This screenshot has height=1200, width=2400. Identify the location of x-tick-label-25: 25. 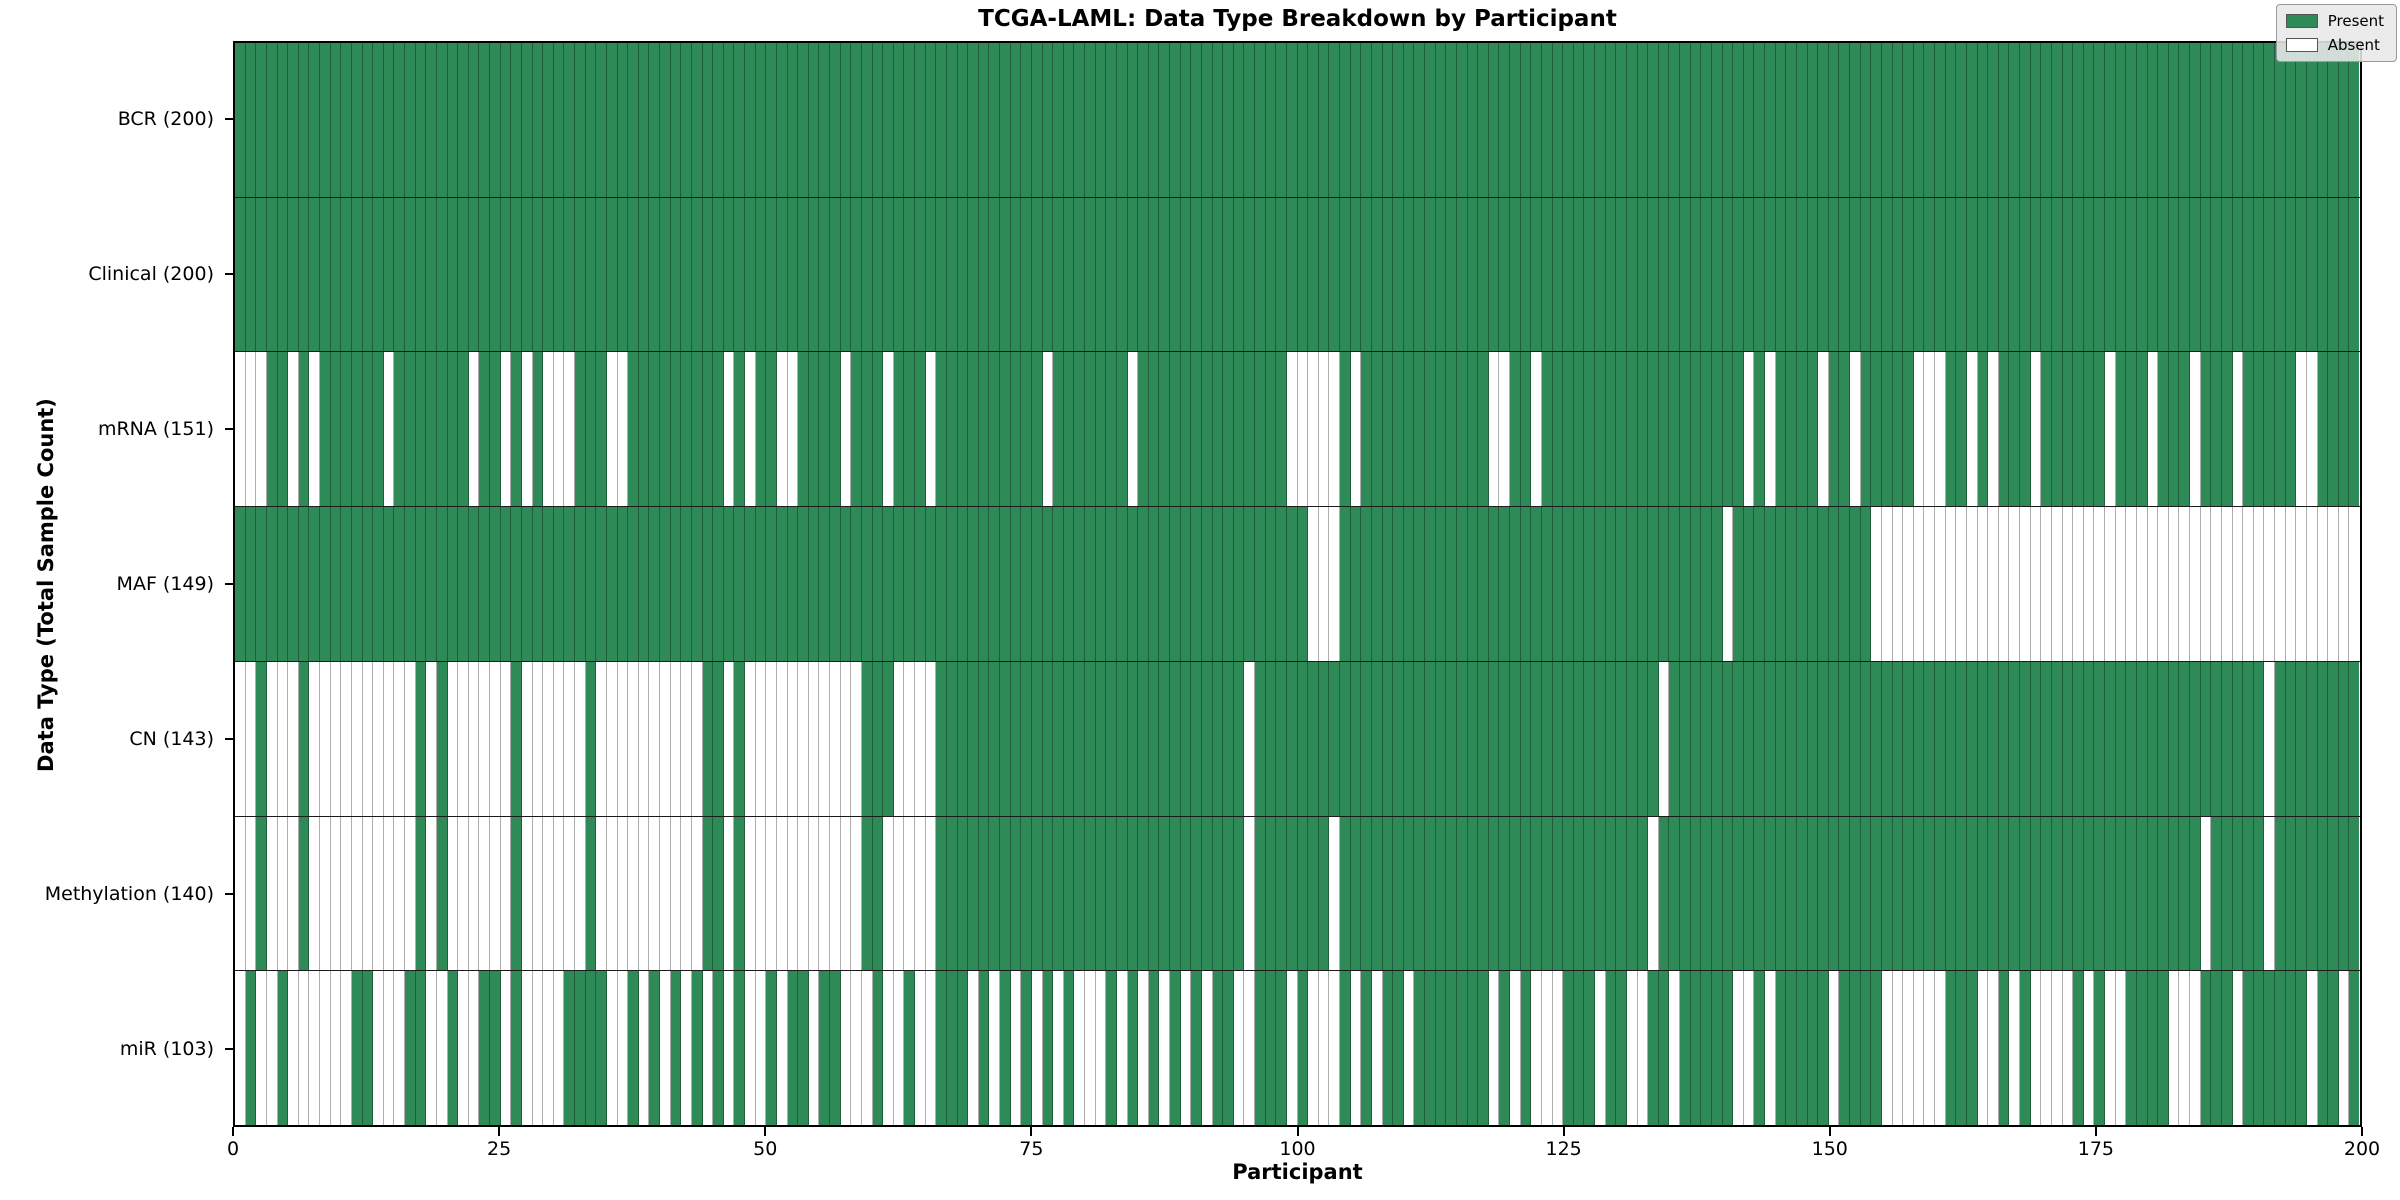
(499, 1149).